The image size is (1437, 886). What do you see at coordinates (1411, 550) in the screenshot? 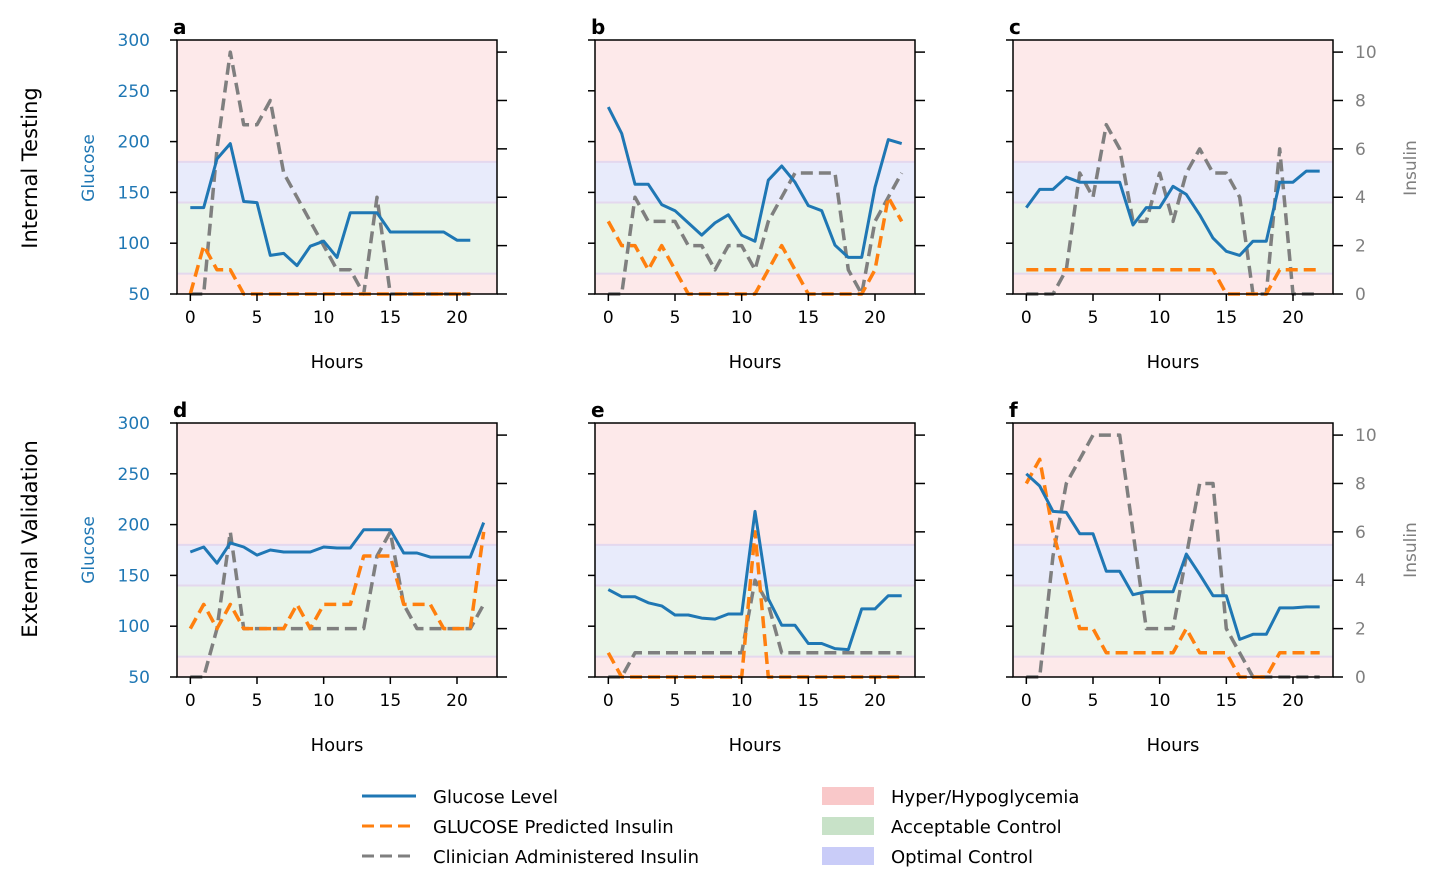
I see `right-axis-label-bottom: Insulin` at bounding box center [1411, 550].